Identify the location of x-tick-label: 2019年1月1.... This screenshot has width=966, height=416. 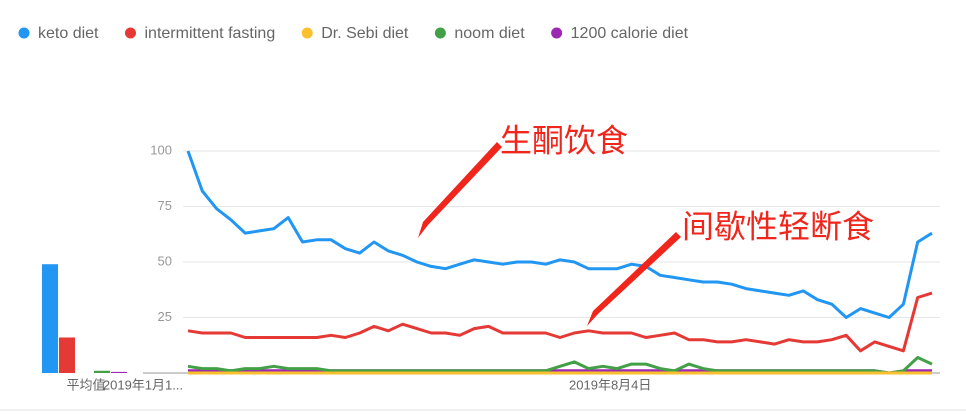
(143, 384).